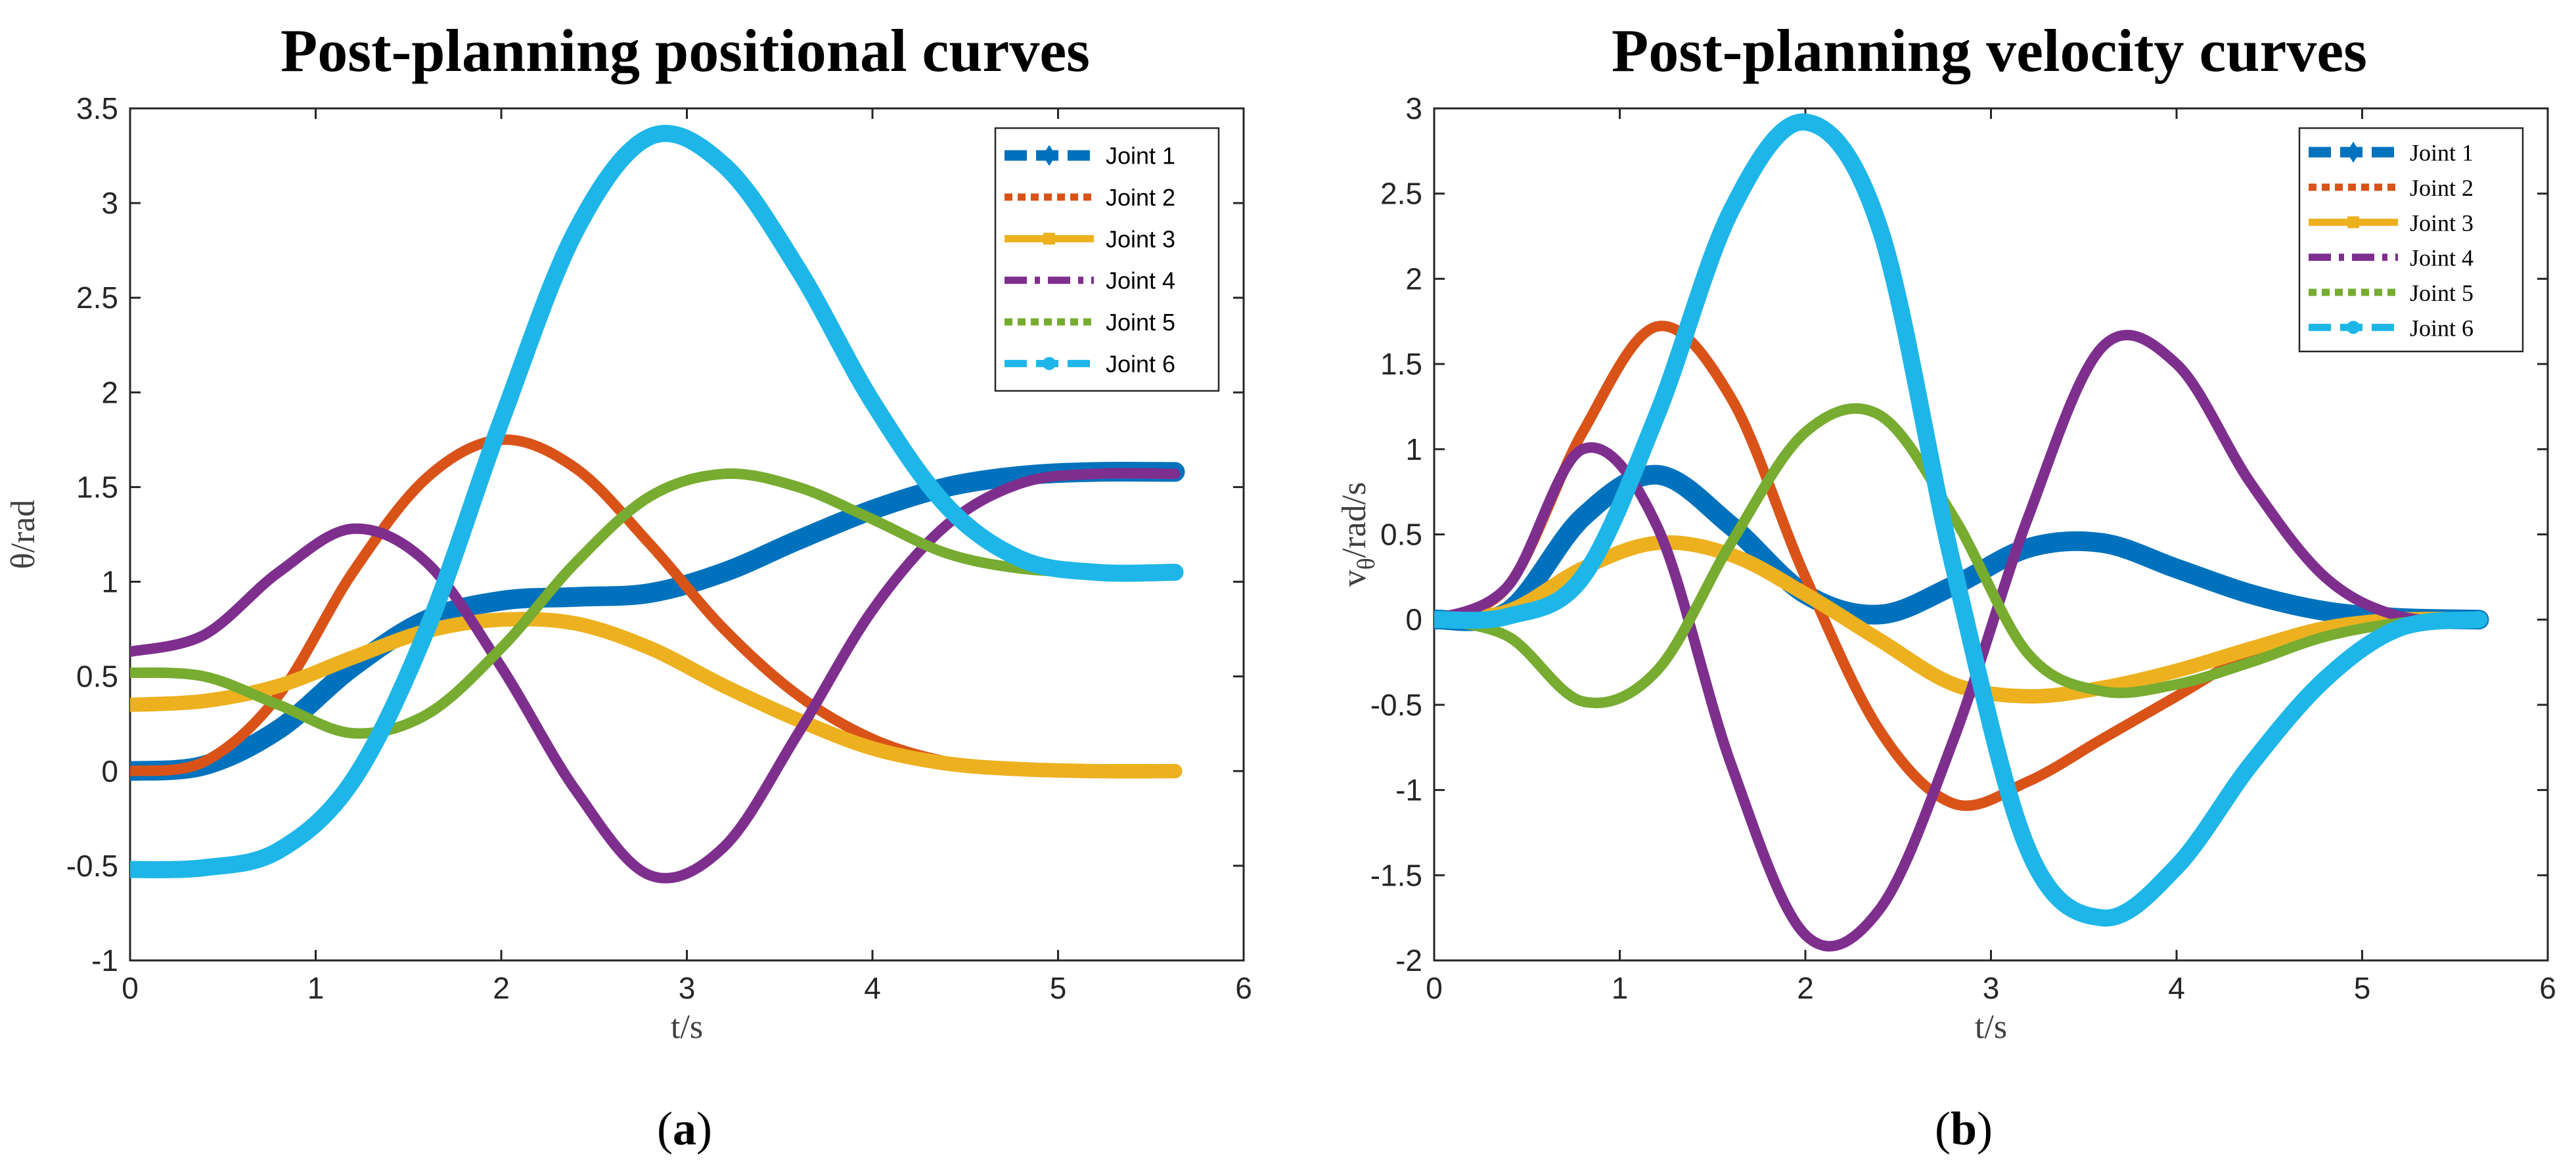  I want to click on y-axis-label: θ/rad, so click(23, 535).